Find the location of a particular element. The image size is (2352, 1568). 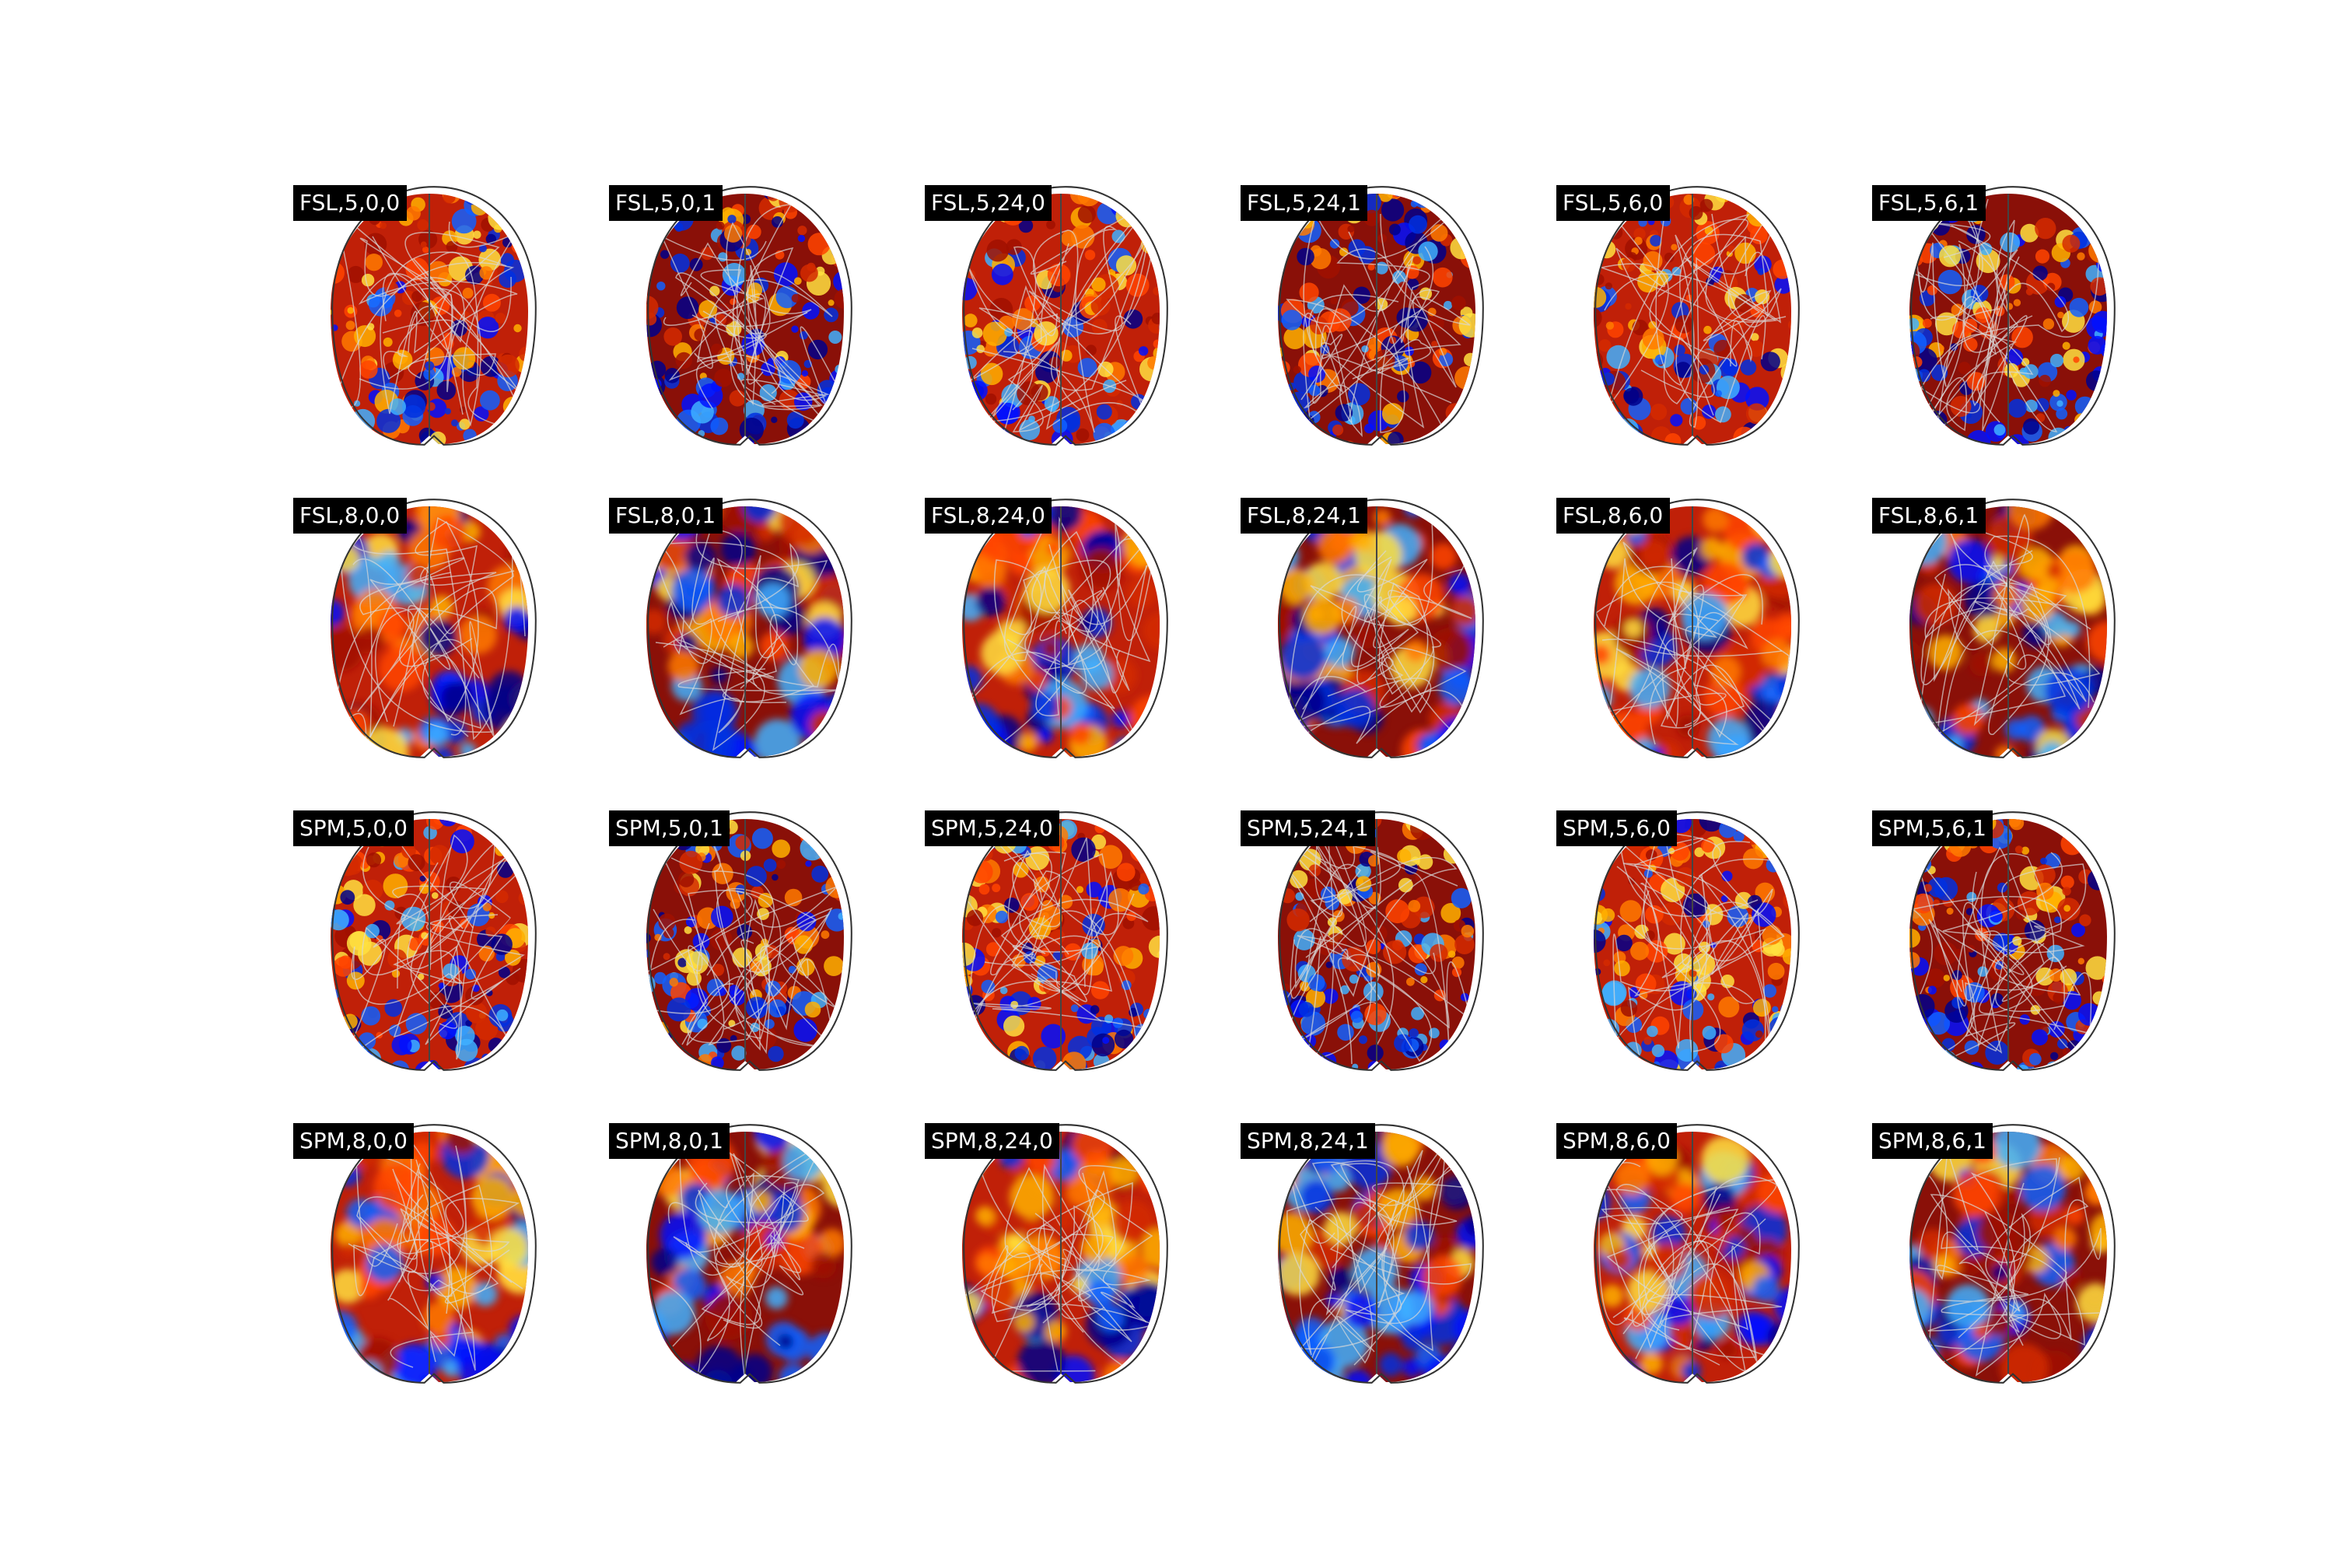

brain-map is located at coordinates (1377, 944).